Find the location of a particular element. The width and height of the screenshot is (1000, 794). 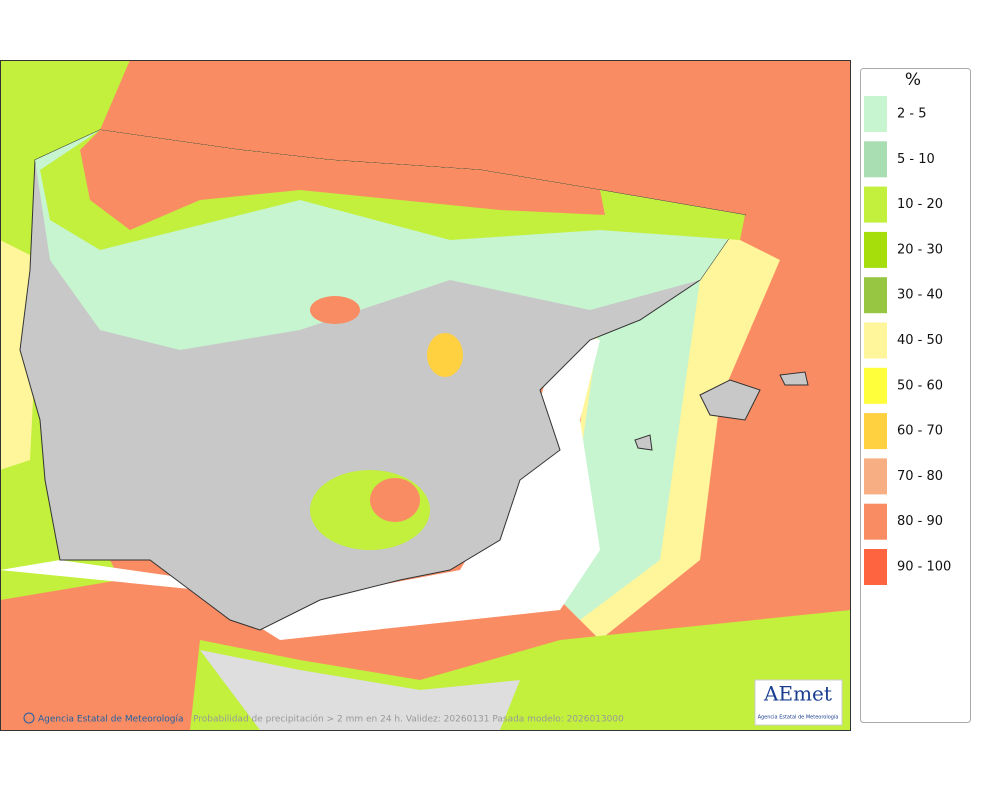

north-band is located at coordinates (342, 180).